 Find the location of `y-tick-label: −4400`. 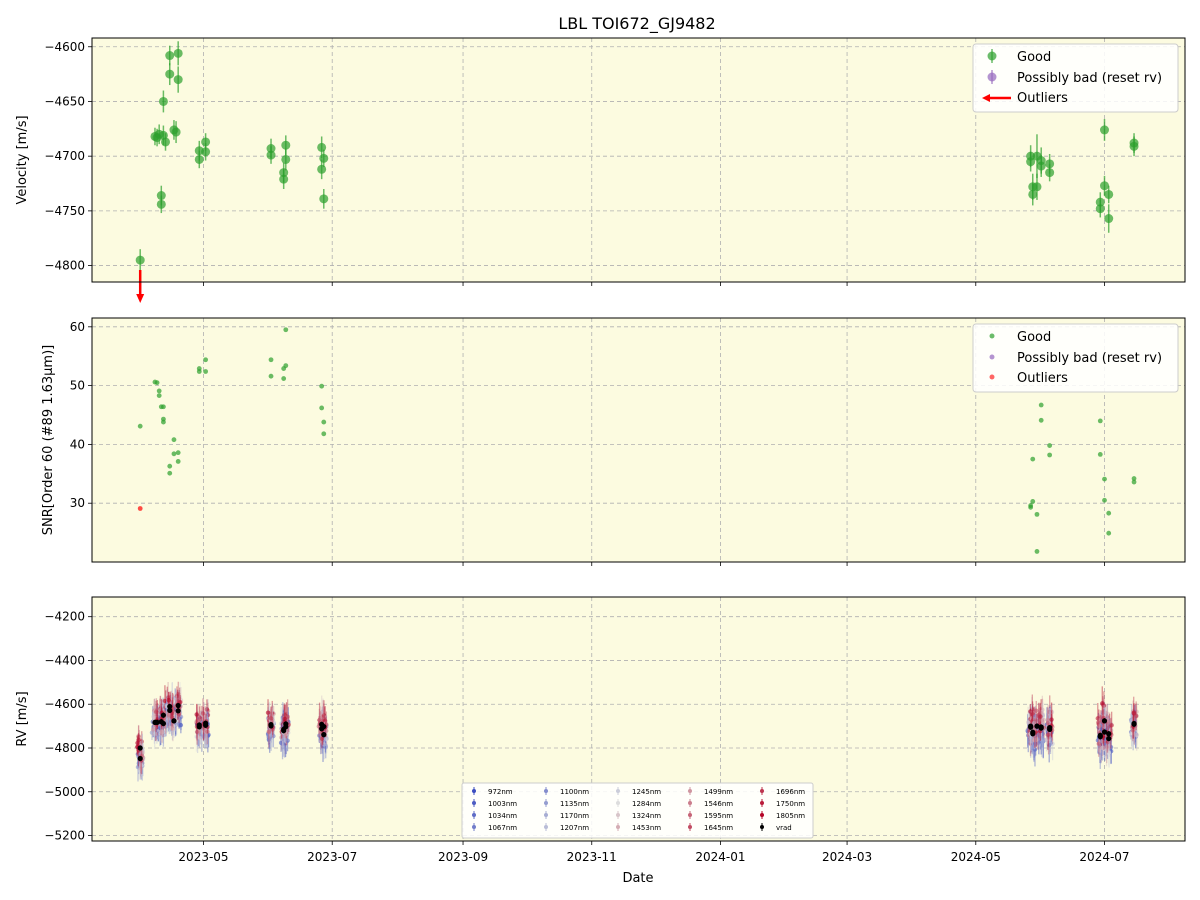

y-tick-label: −4400 is located at coordinates (64, 660).